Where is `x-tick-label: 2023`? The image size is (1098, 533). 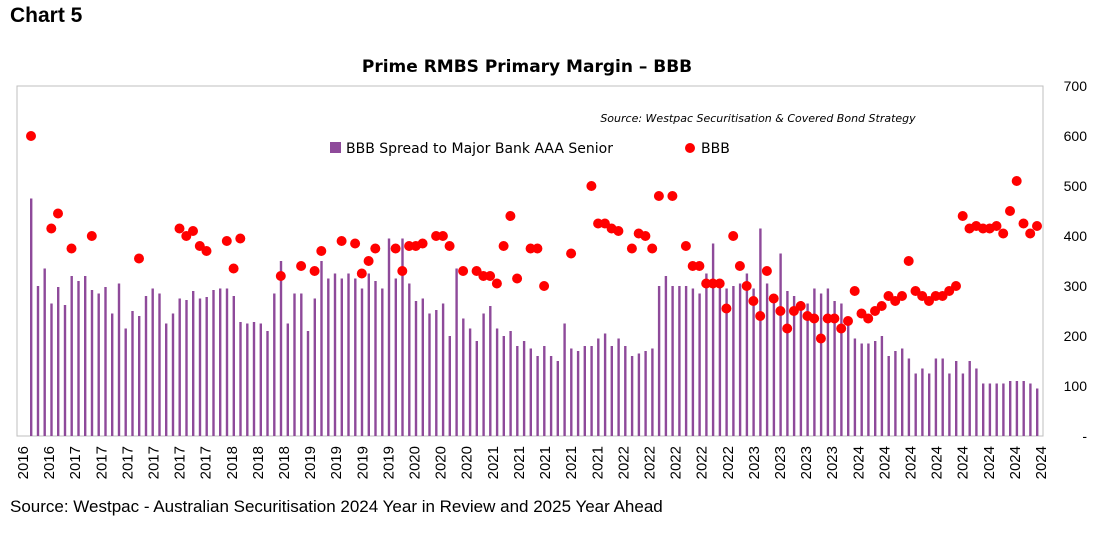 x-tick-label: 2023 is located at coordinates (780, 462).